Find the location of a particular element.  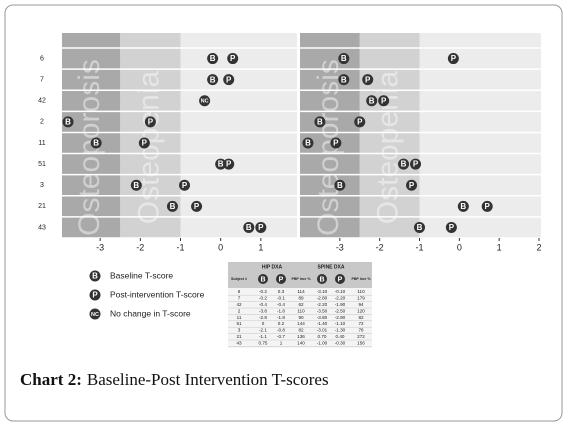

table-cell: 140 is located at coordinates (301, 342).